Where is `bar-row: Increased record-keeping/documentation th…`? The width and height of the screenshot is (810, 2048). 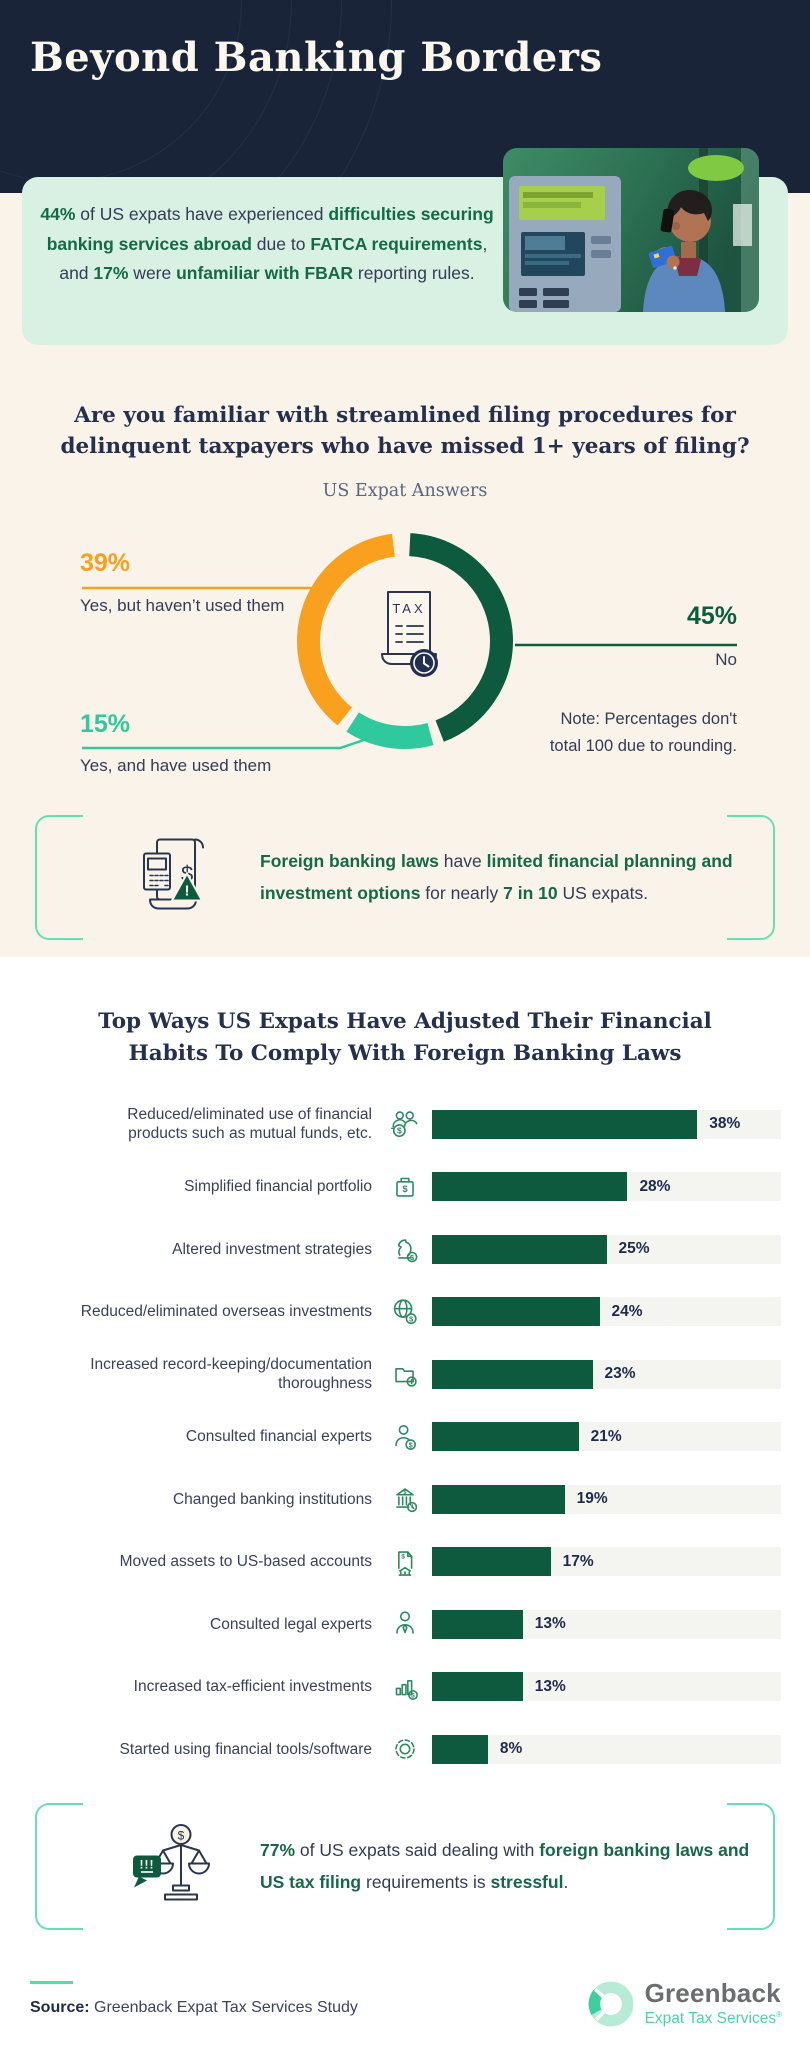
bar-row: Increased record-keeping/documentation th… is located at coordinates (405, 1374).